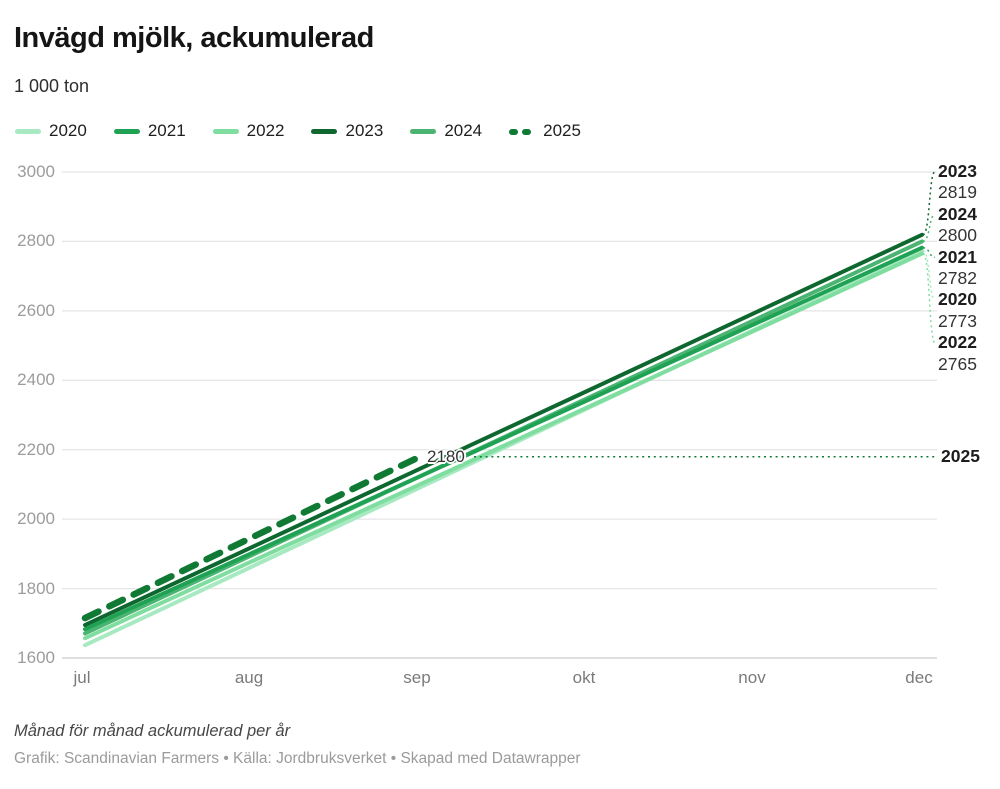  I want to click on y-tick-label: 1800, so click(36, 588).